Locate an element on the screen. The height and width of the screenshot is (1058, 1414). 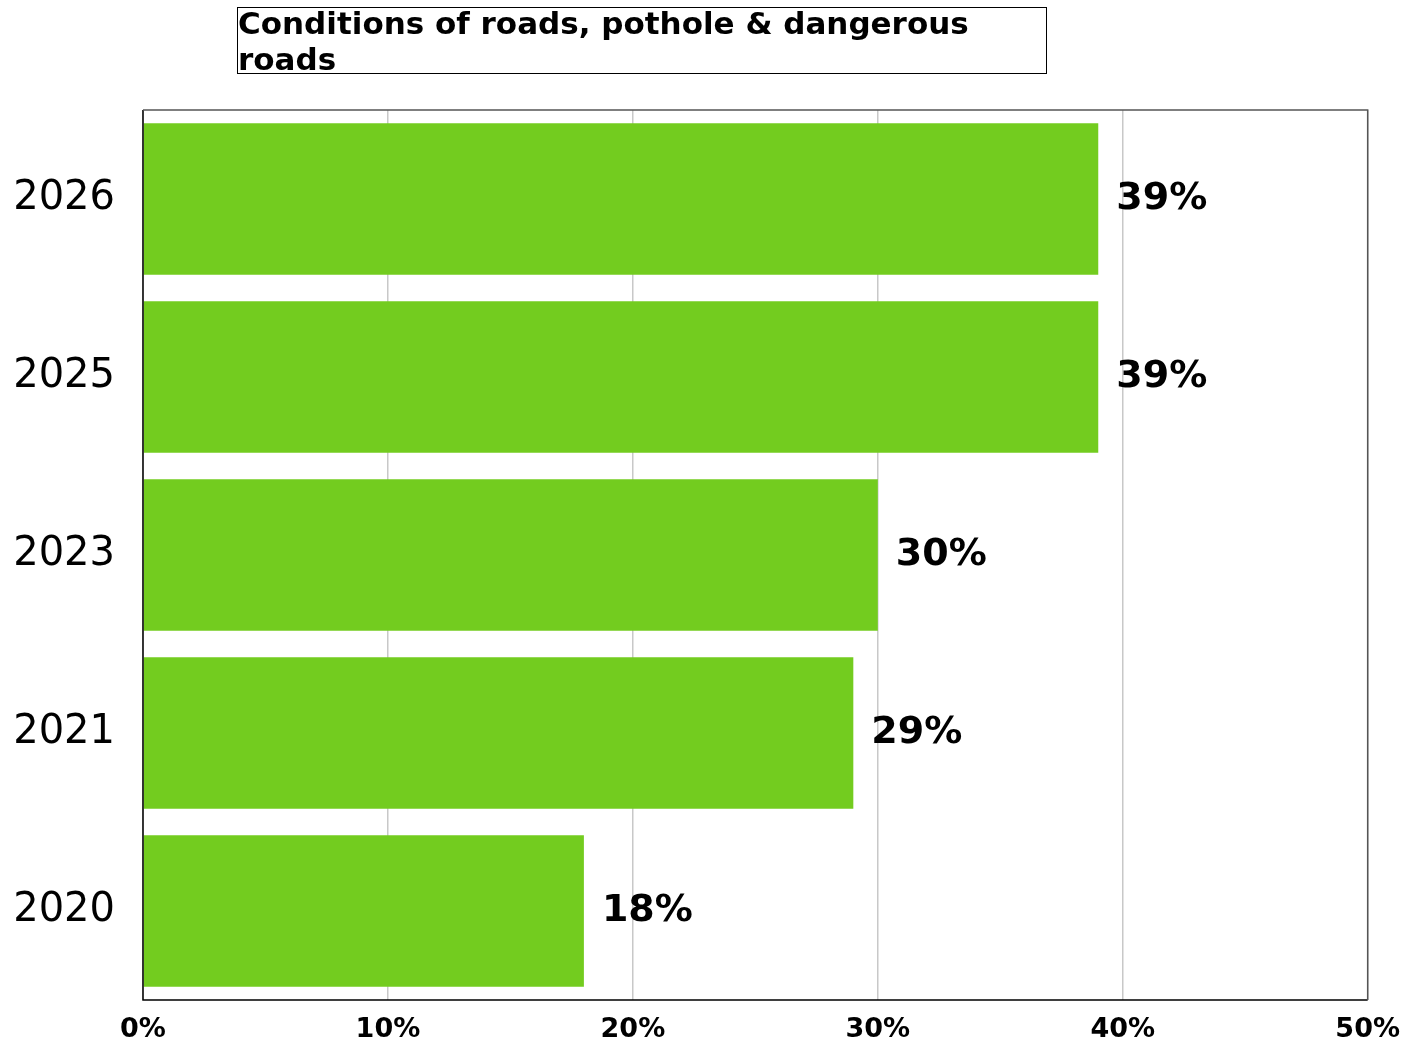
x-tick-label: 10% is located at coordinates (388, 1028).